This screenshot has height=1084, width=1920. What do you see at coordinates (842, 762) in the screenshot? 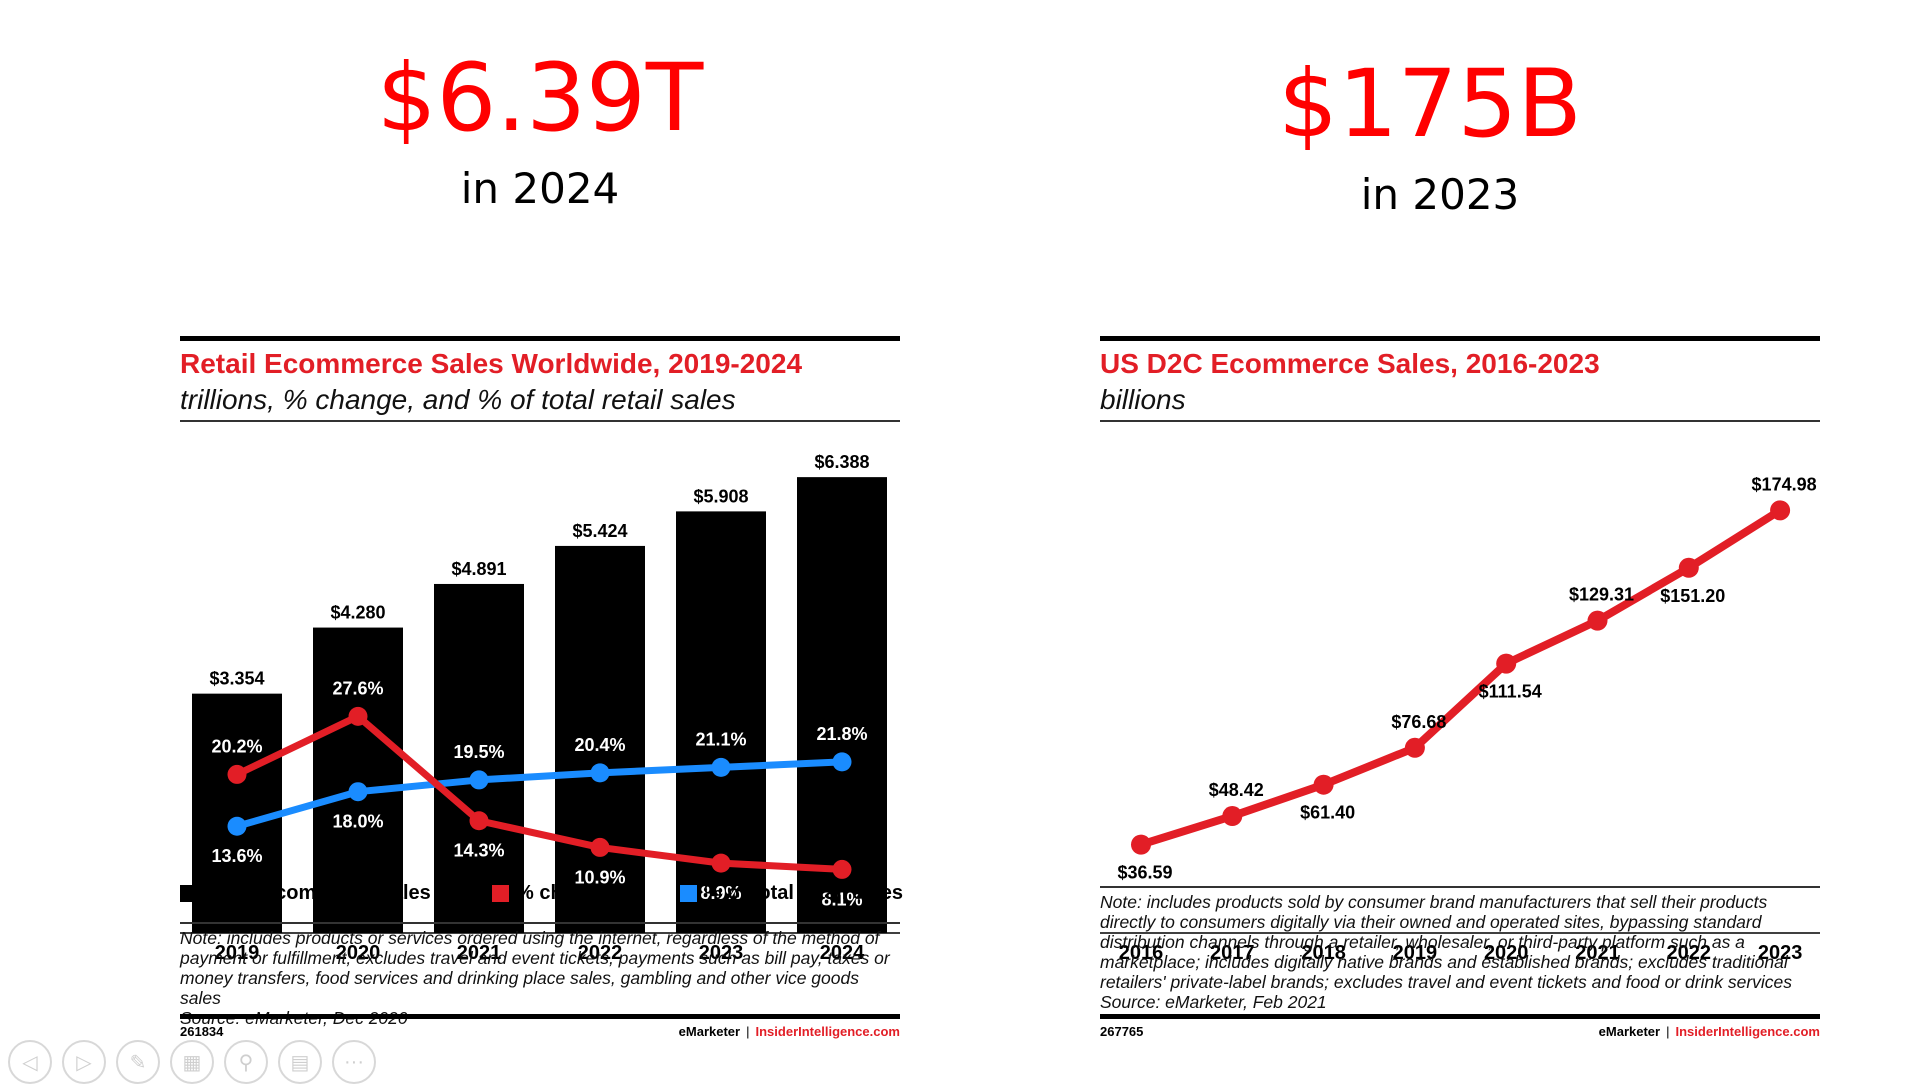
I see `share-point-2024` at bounding box center [842, 762].